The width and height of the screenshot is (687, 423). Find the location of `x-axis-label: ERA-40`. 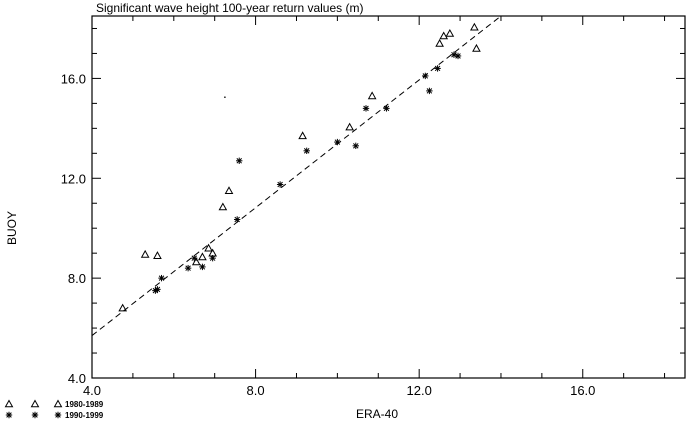

x-axis-label: ERA-40 is located at coordinates (377, 414).